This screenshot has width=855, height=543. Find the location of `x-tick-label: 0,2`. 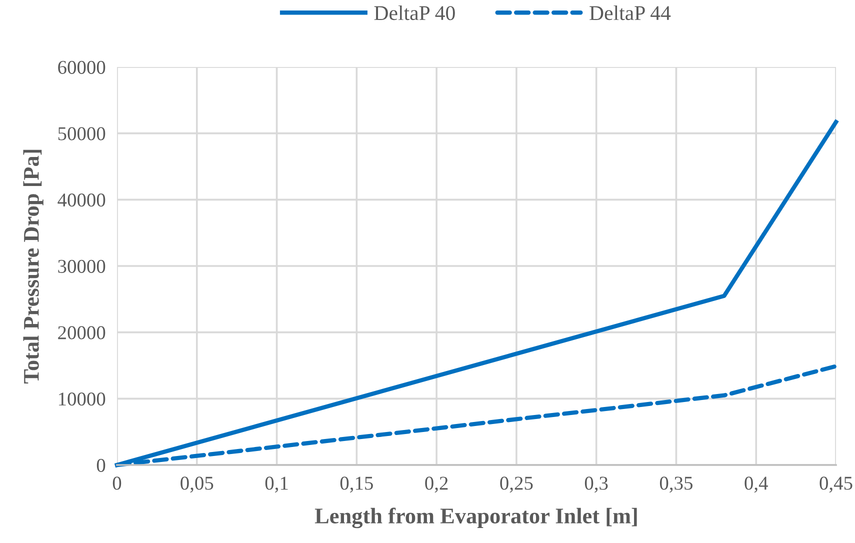

x-tick-label: 0,2 is located at coordinates (436, 484).